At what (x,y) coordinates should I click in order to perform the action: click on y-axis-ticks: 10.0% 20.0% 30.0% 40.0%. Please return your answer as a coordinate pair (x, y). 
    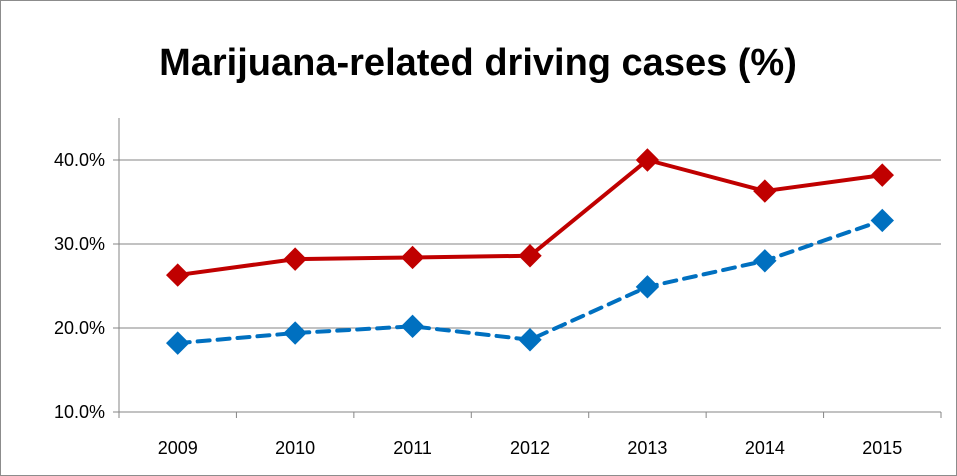
    Looking at the image, I should click on (79, 286).